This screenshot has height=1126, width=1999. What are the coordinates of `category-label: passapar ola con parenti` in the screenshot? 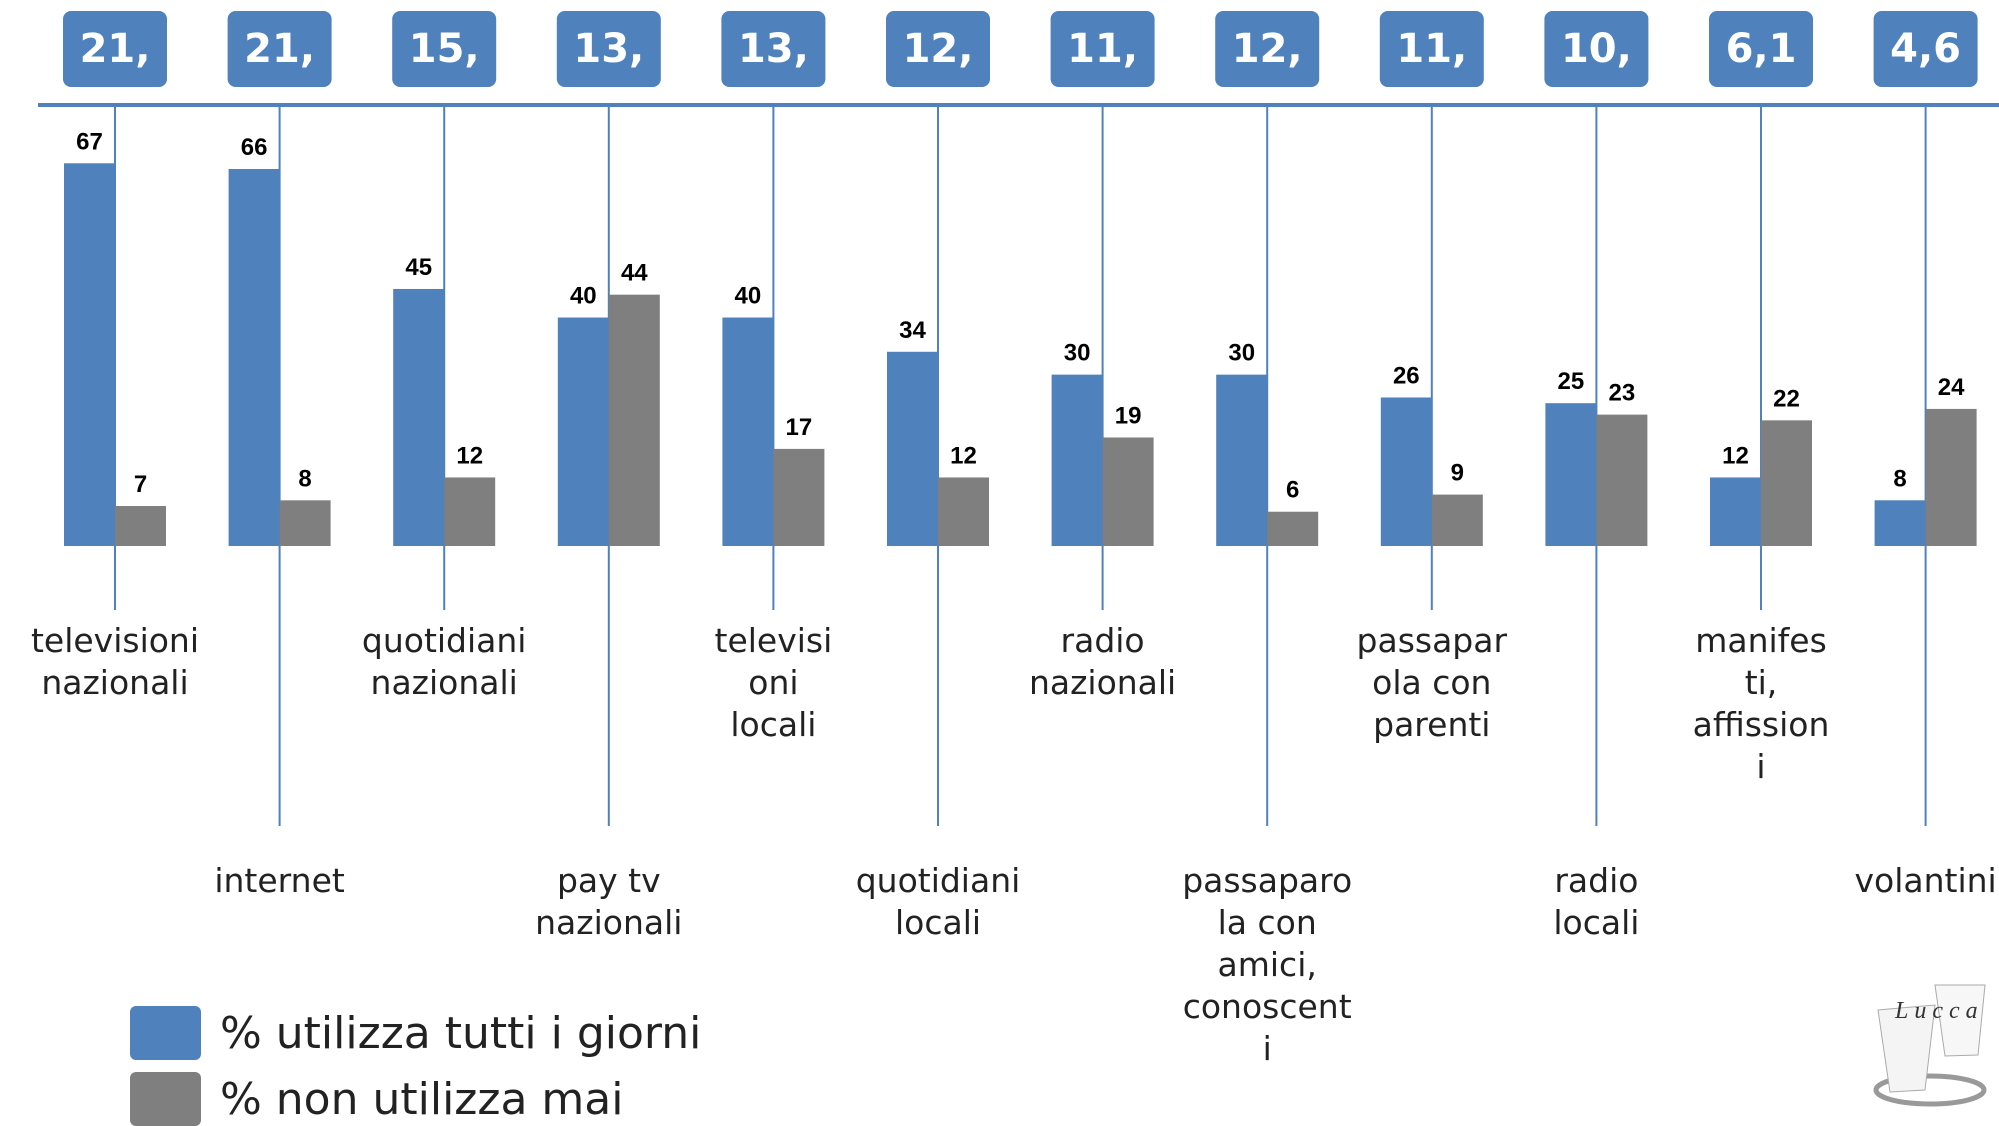 It's located at (1432, 682).